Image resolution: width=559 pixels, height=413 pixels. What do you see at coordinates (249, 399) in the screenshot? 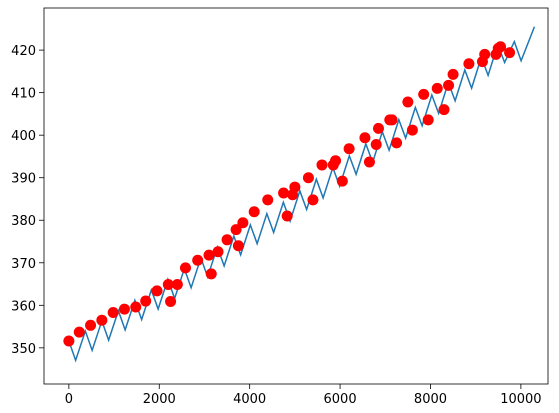
I see `x-tick-label: 4000` at bounding box center [249, 399].